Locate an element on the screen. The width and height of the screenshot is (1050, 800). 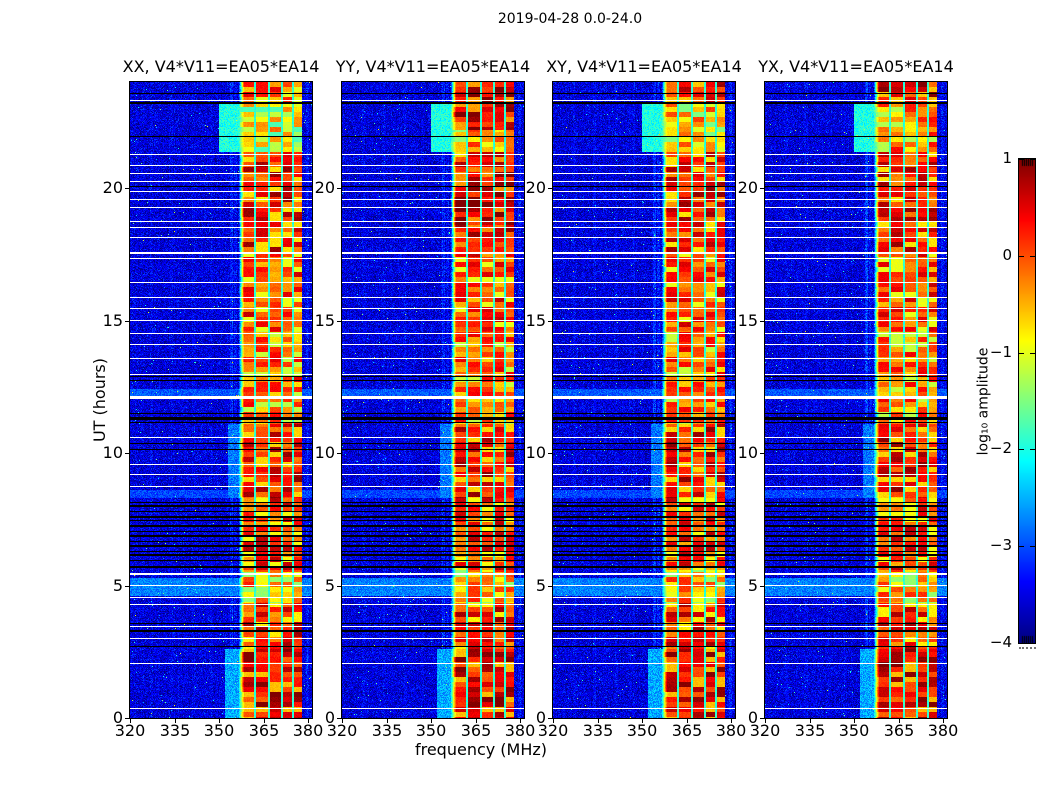
spectrogram-canvas-xx is located at coordinates (221, 400).